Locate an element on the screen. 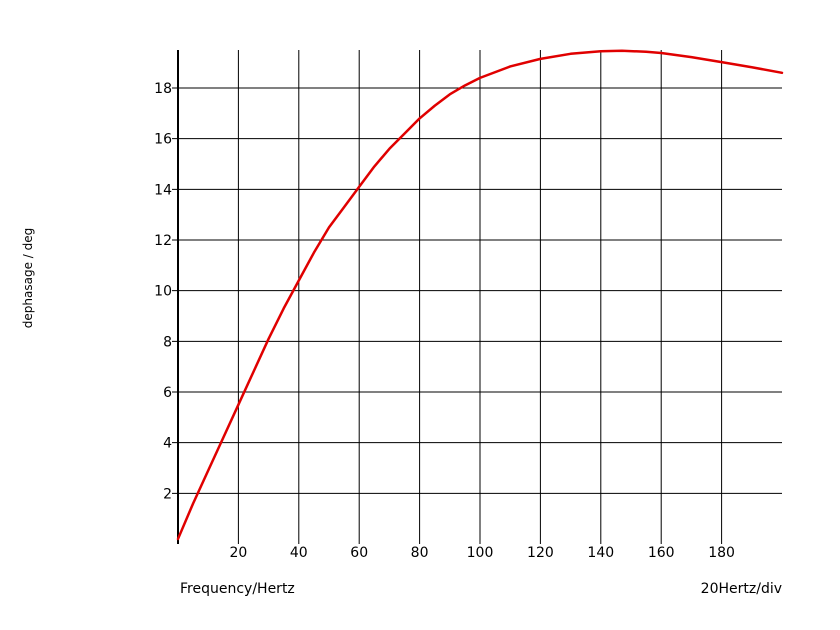 The image size is (840, 630). x-tick-label: 160 is located at coordinates (661, 553).